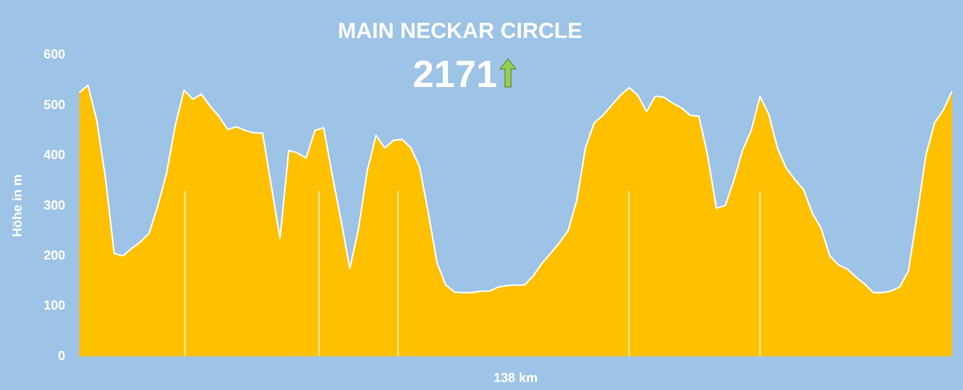  What do you see at coordinates (55, 204) in the screenshot?
I see `y-tick-label: 300` at bounding box center [55, 204].